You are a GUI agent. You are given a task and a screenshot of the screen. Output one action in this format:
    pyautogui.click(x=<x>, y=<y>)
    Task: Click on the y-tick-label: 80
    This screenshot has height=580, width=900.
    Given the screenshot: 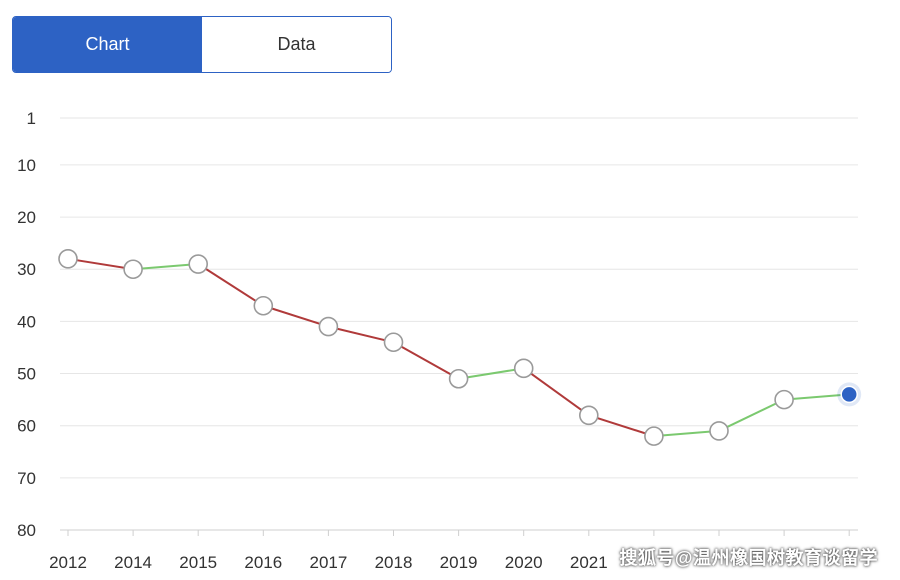 What is the action you would take?
    pyautogui.click(x=26, y=530)
    